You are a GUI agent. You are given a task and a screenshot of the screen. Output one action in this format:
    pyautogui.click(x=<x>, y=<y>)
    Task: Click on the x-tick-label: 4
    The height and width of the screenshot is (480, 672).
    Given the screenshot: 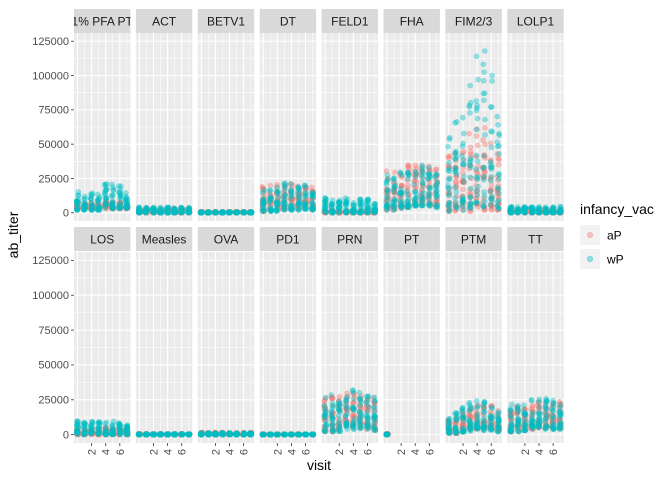 What is the action you would take?
    pyautogui.click(x=292, y=452)
    